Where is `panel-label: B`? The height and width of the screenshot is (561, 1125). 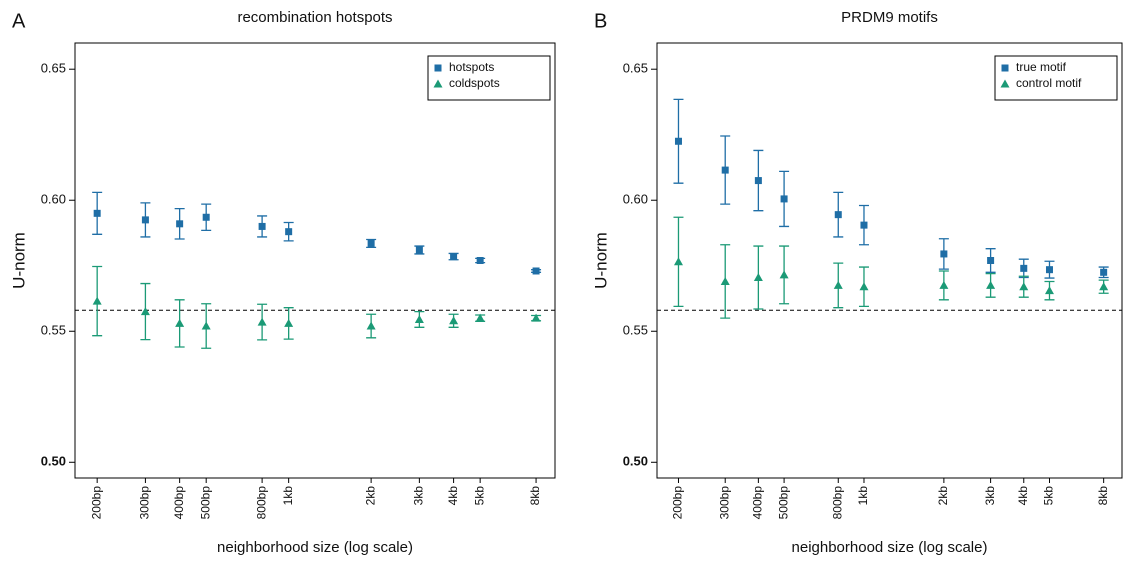 panel-label: B is located at coordinates (600, 21).